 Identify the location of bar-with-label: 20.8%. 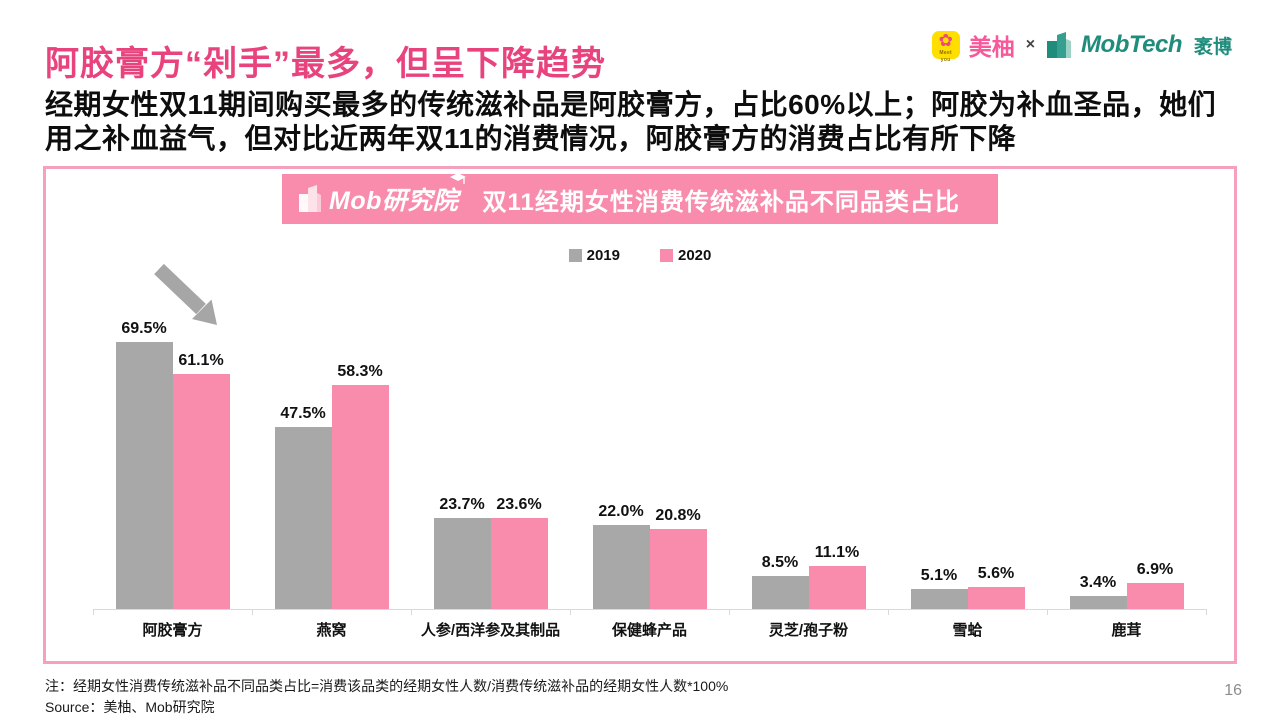
(678, 558).